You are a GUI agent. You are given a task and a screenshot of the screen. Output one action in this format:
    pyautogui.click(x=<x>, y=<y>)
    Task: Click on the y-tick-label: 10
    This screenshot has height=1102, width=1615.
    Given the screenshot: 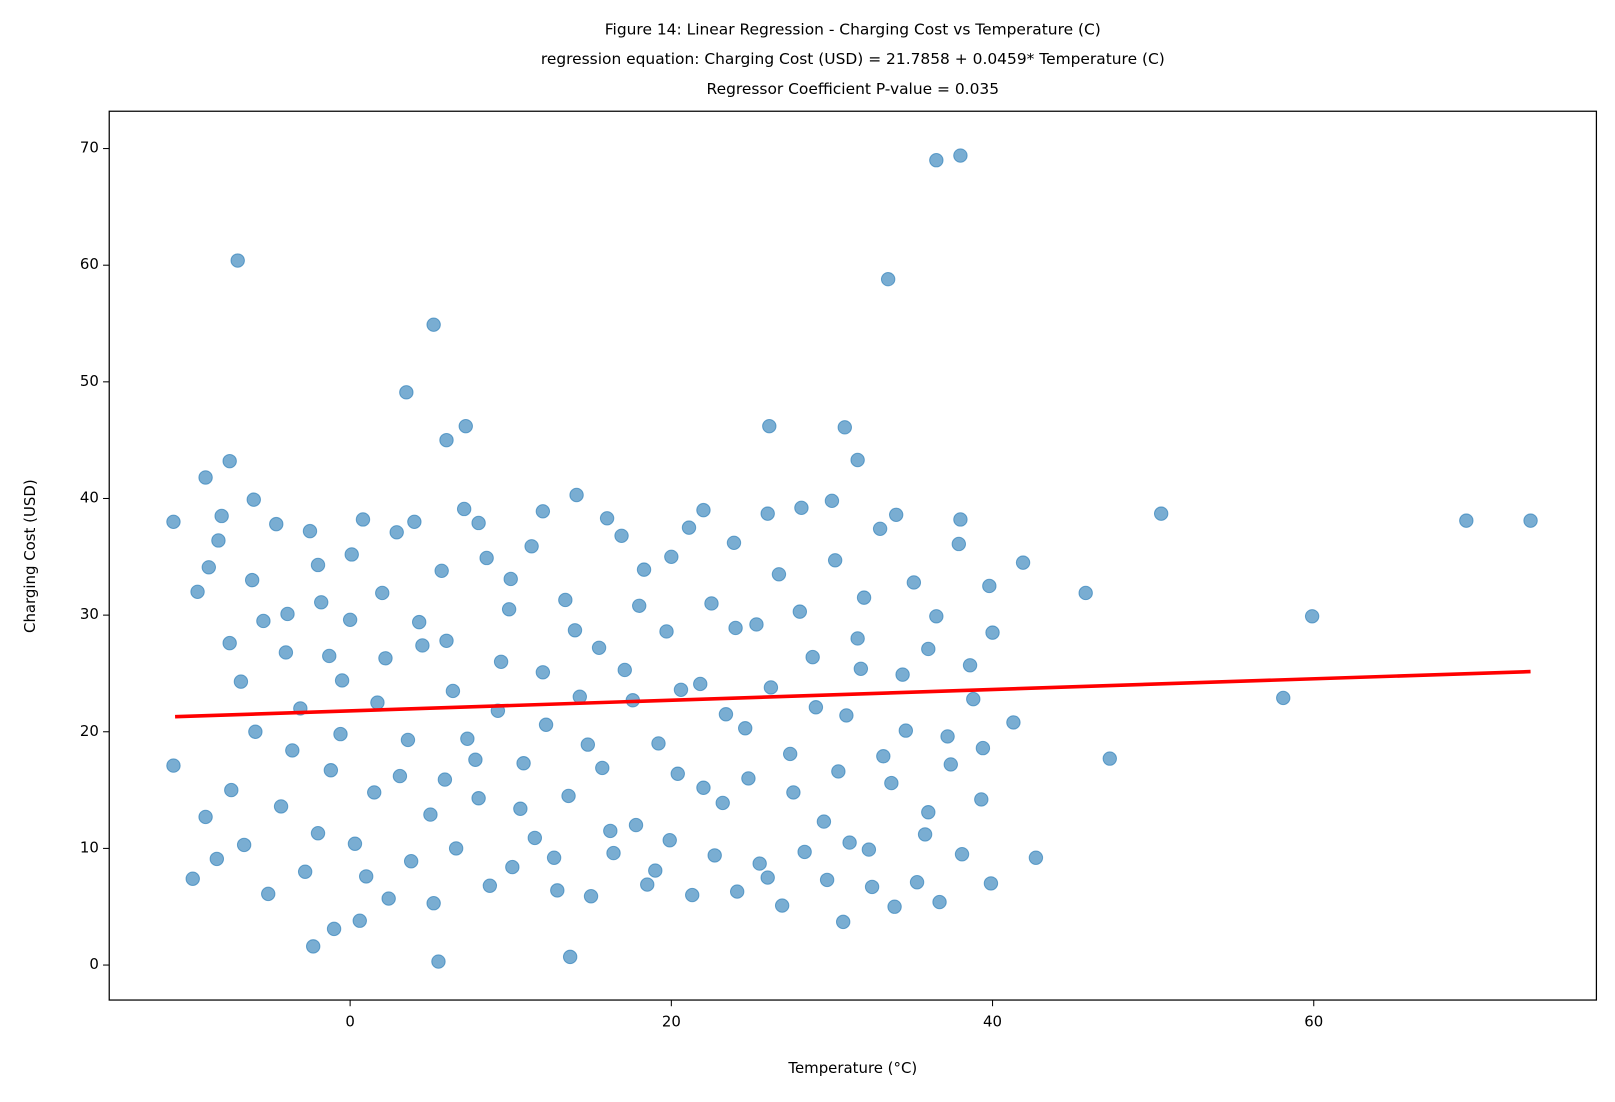 What is the action you would take?
    pyautogui.click(x=89, y=847)
    